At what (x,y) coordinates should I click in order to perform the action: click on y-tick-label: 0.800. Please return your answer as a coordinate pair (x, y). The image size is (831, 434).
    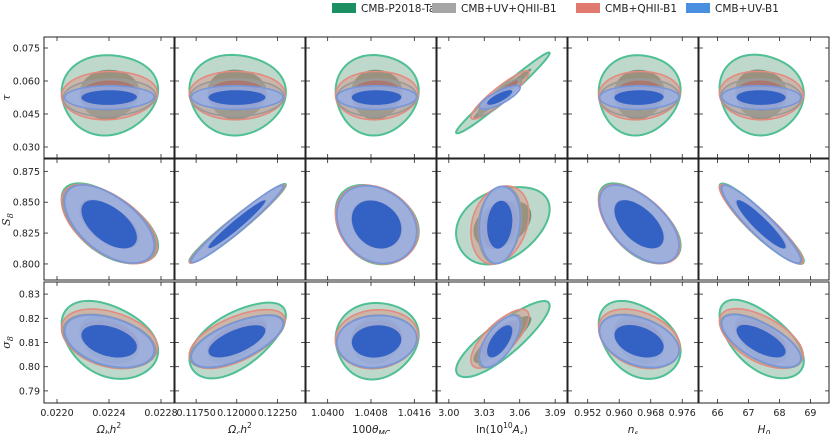
    Looking at the image, I should click on (26, 264).